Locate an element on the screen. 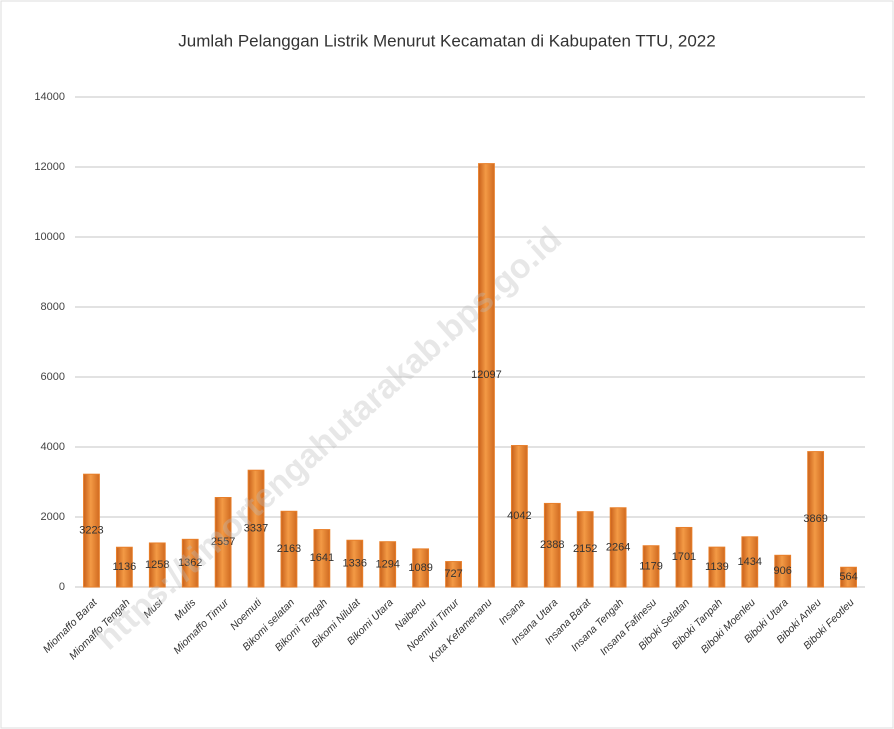  value-label: 2264 is located at coordinates (618, 547).